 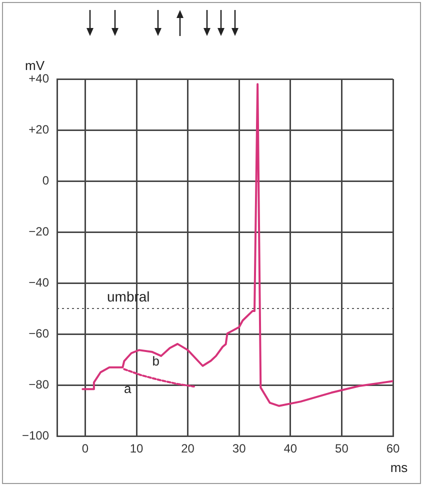 I want to click on y-tick-label: +20, so click(x=39, y=129).